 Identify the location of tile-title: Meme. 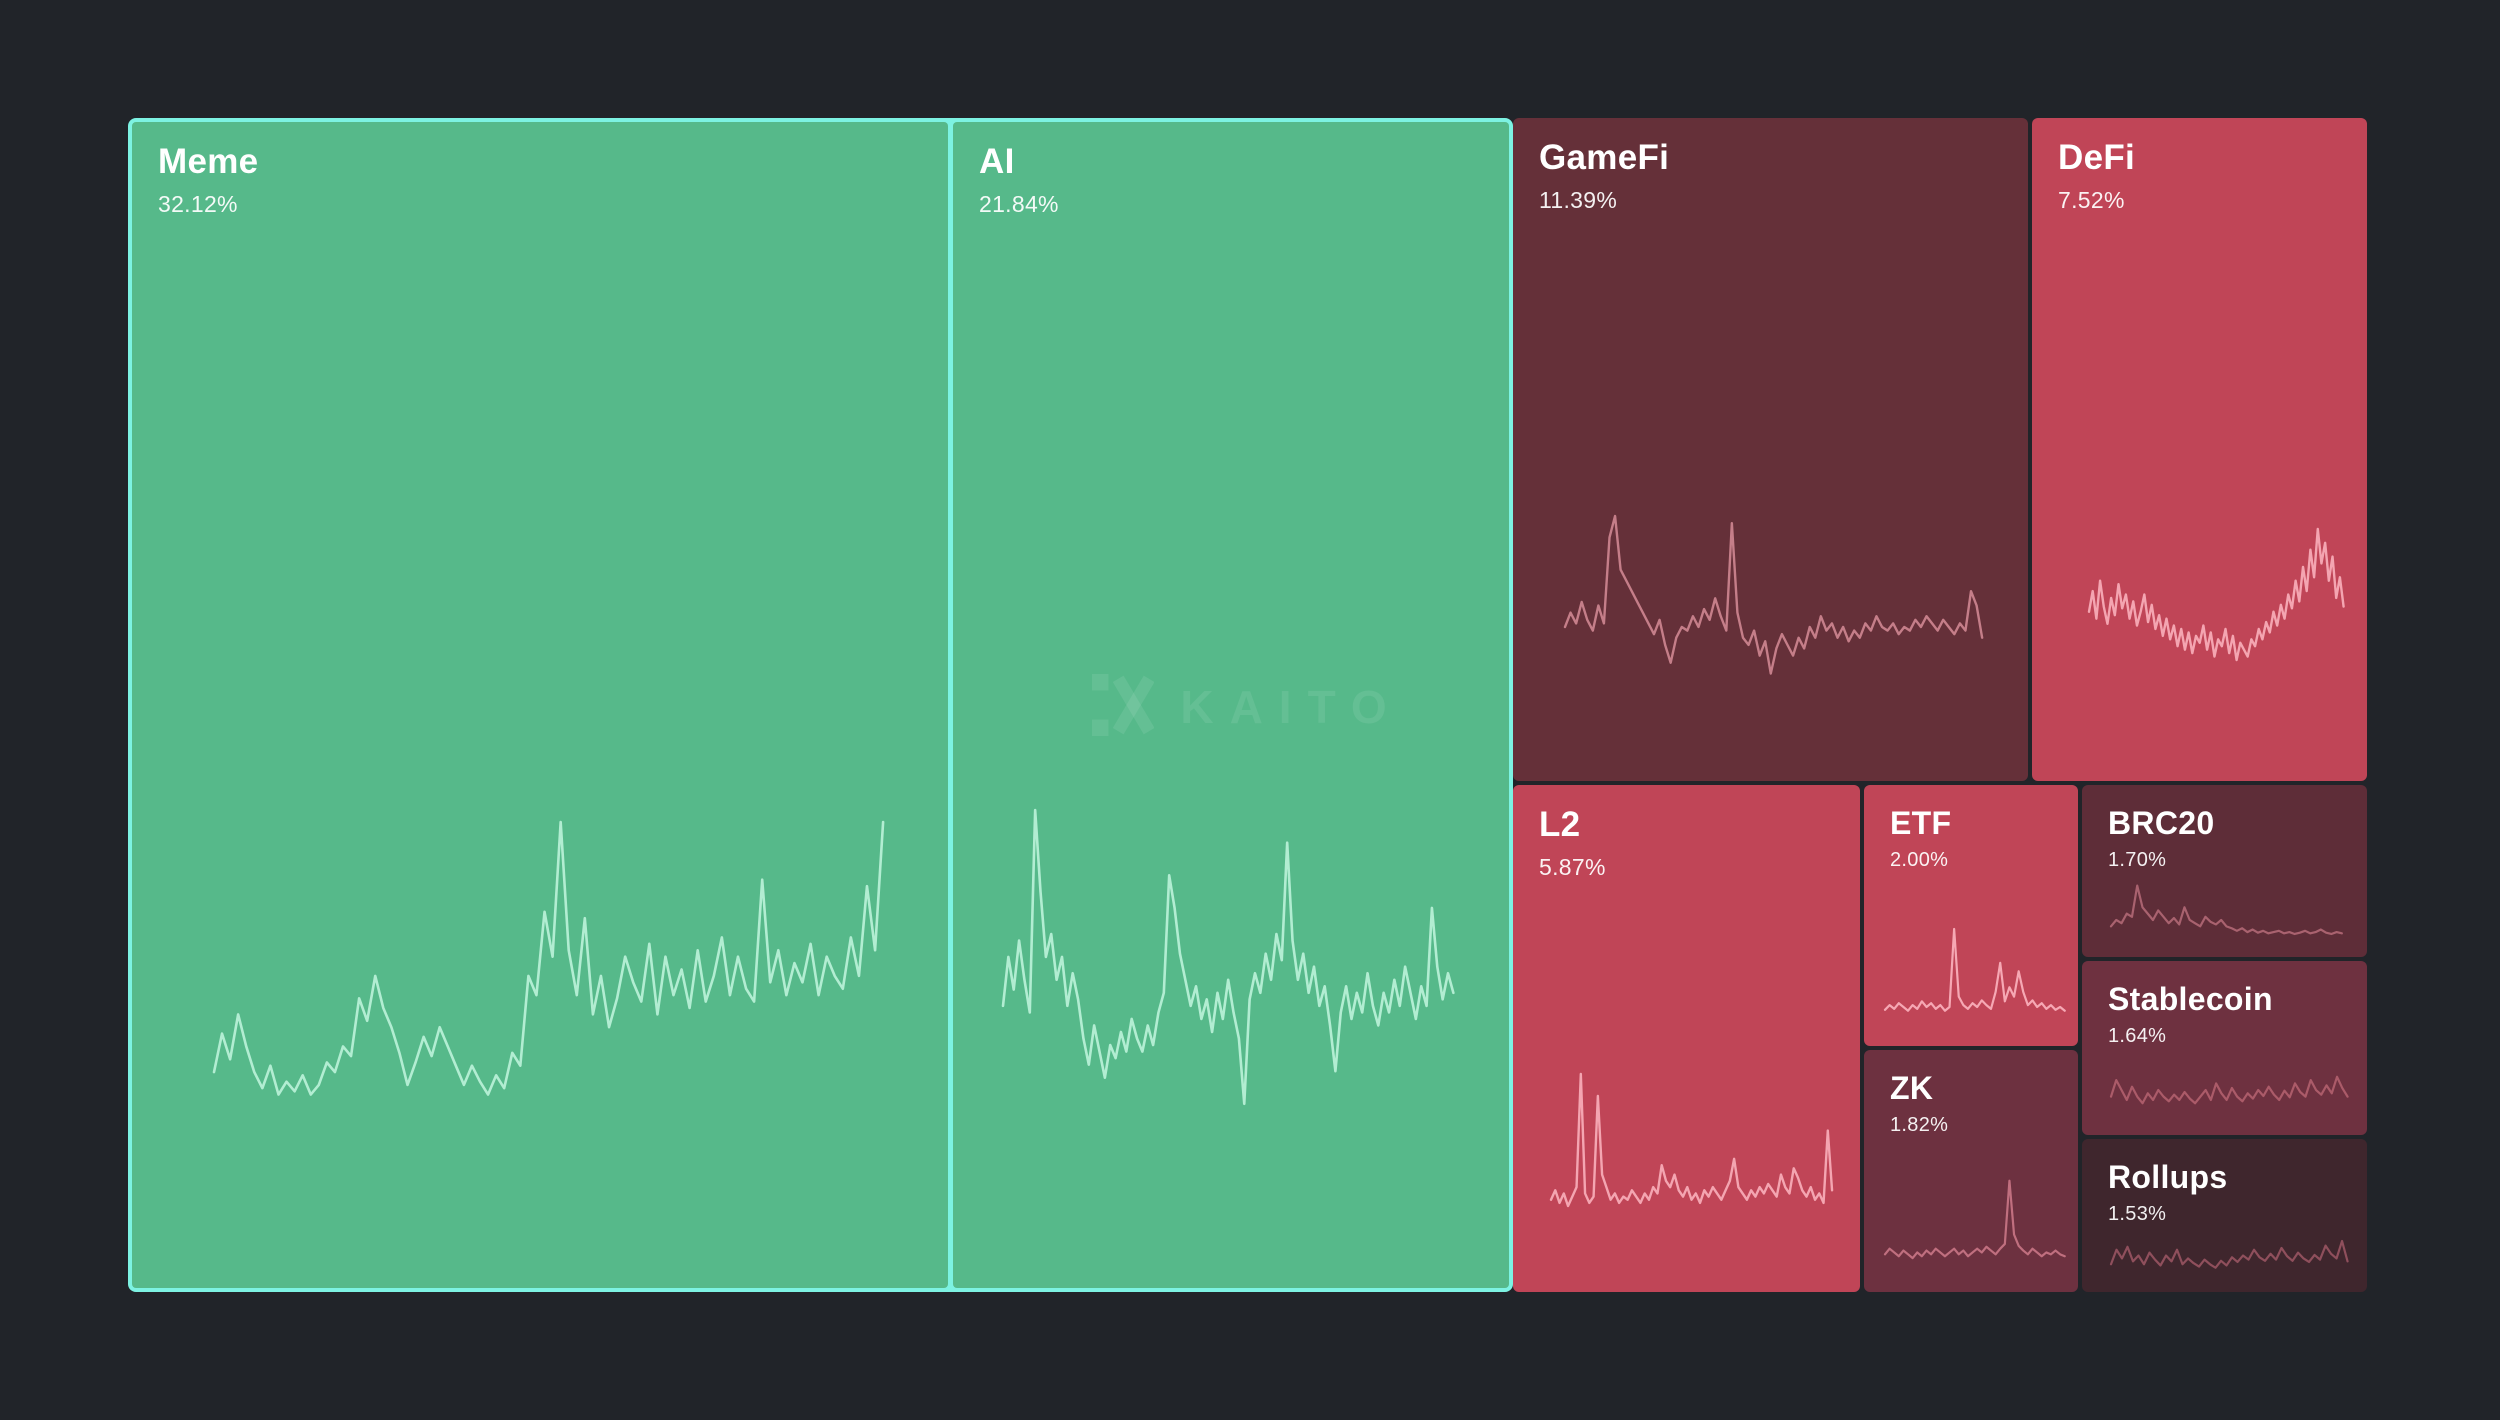
(208, 161).